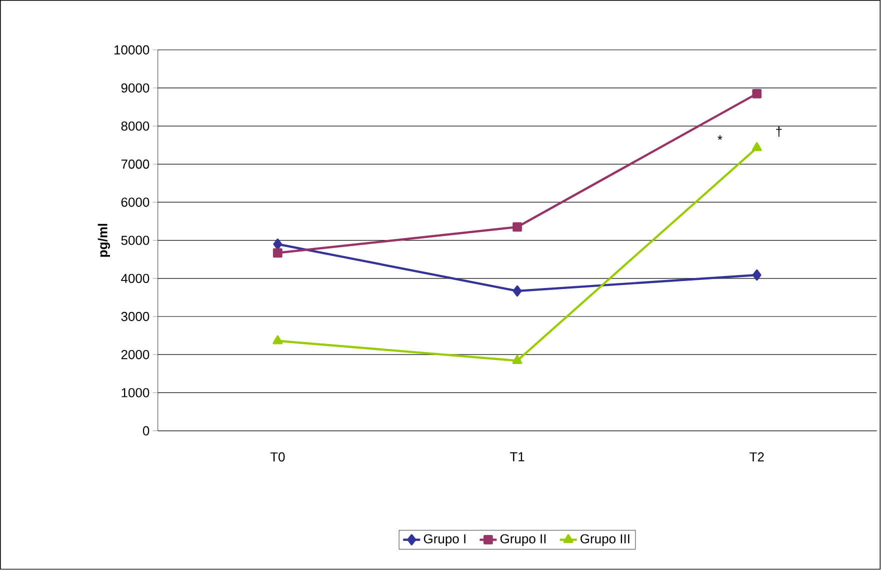 This screenshot has width=881, height=570. What do you see at coordinates (445, 540) in the screenshot?
I see `legend-label: Grupo I` at bounding box center [445, 540].